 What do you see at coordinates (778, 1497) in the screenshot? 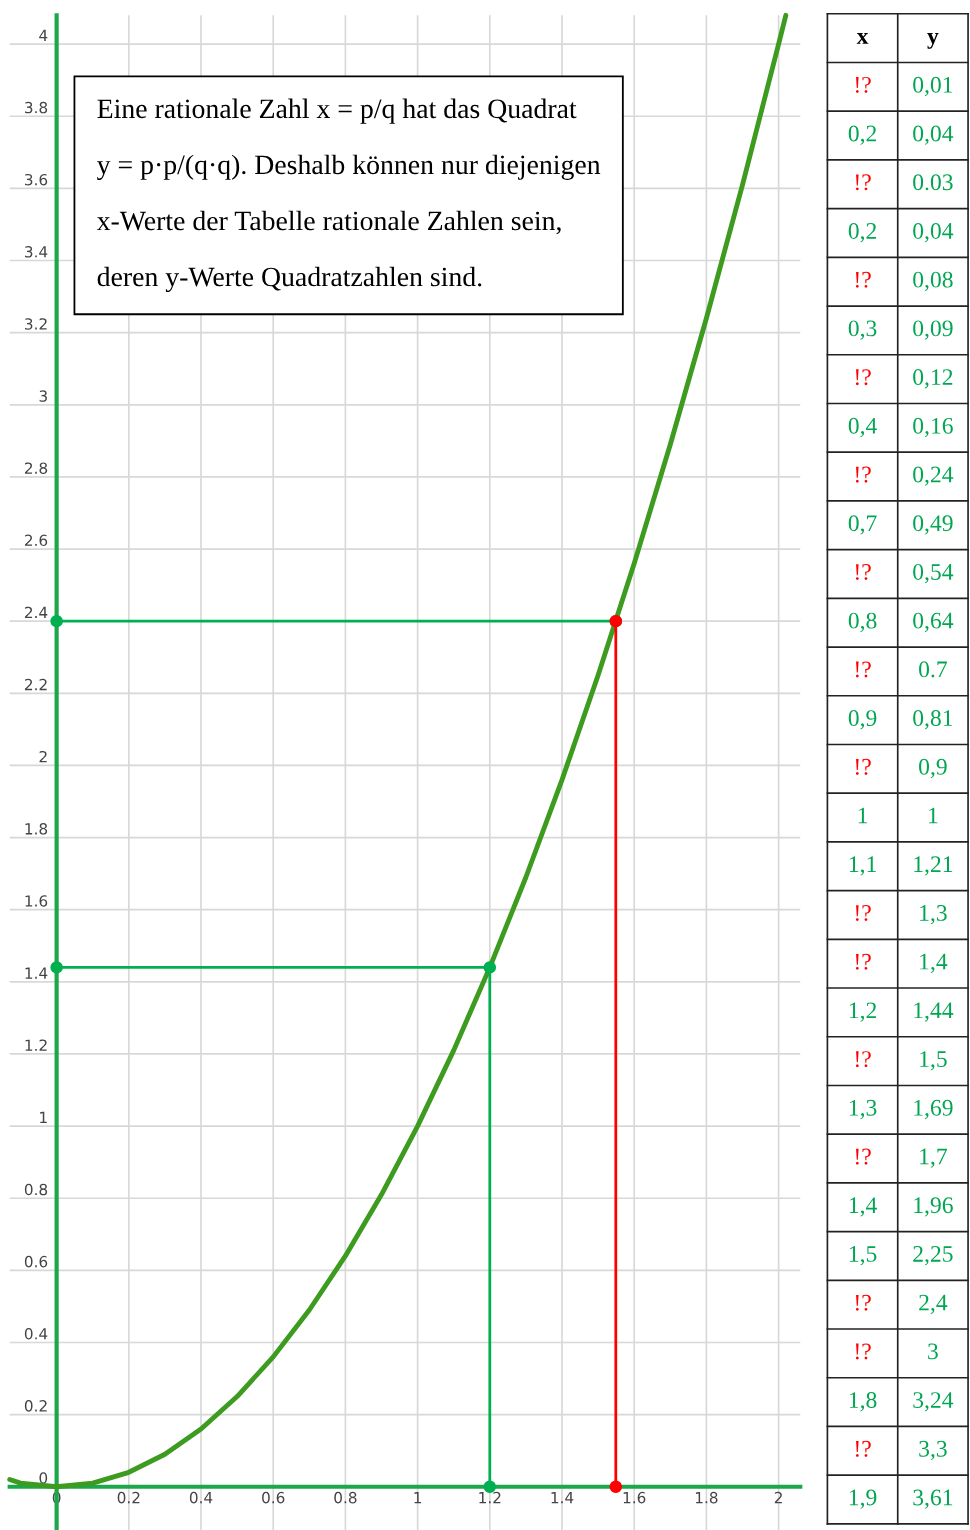
I see `x-tick-label: 2` at bounding box center [778, 1497].